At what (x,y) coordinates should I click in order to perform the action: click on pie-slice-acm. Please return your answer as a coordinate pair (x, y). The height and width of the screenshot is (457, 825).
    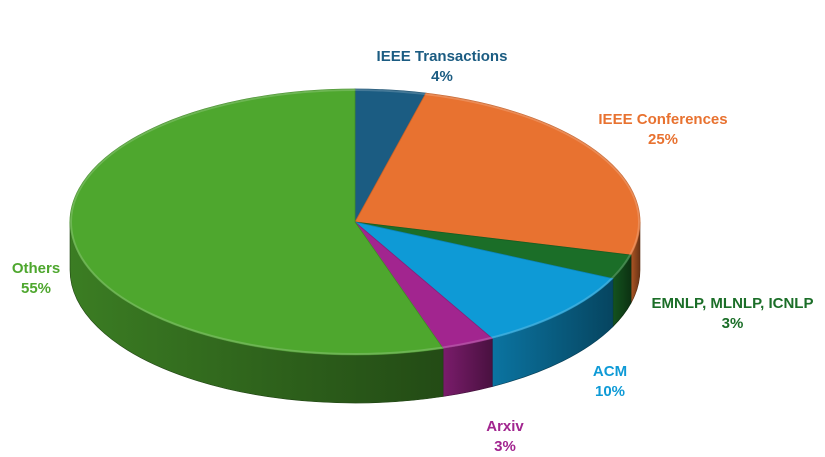
    Looking at the image, I should click on (484, 280).